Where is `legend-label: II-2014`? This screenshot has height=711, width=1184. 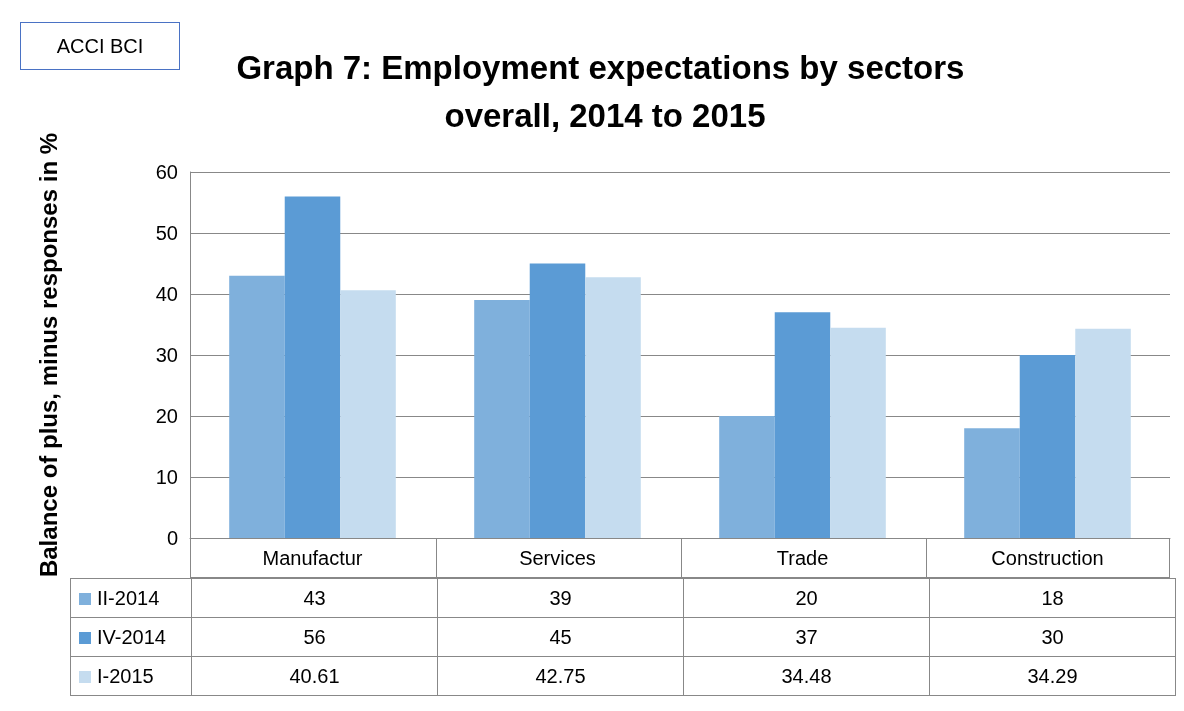
legend-label: II-2014 is located at coordinates (131, 598).